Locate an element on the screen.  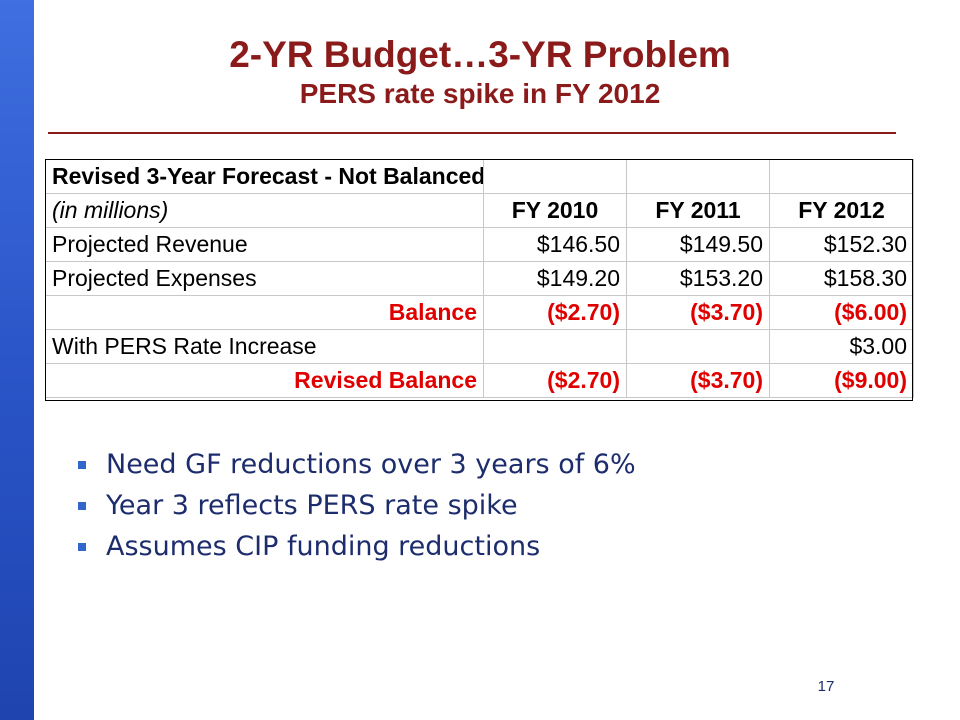
bullet-text: Assumes CIP funding reductions is located at coordinates (323, 546).